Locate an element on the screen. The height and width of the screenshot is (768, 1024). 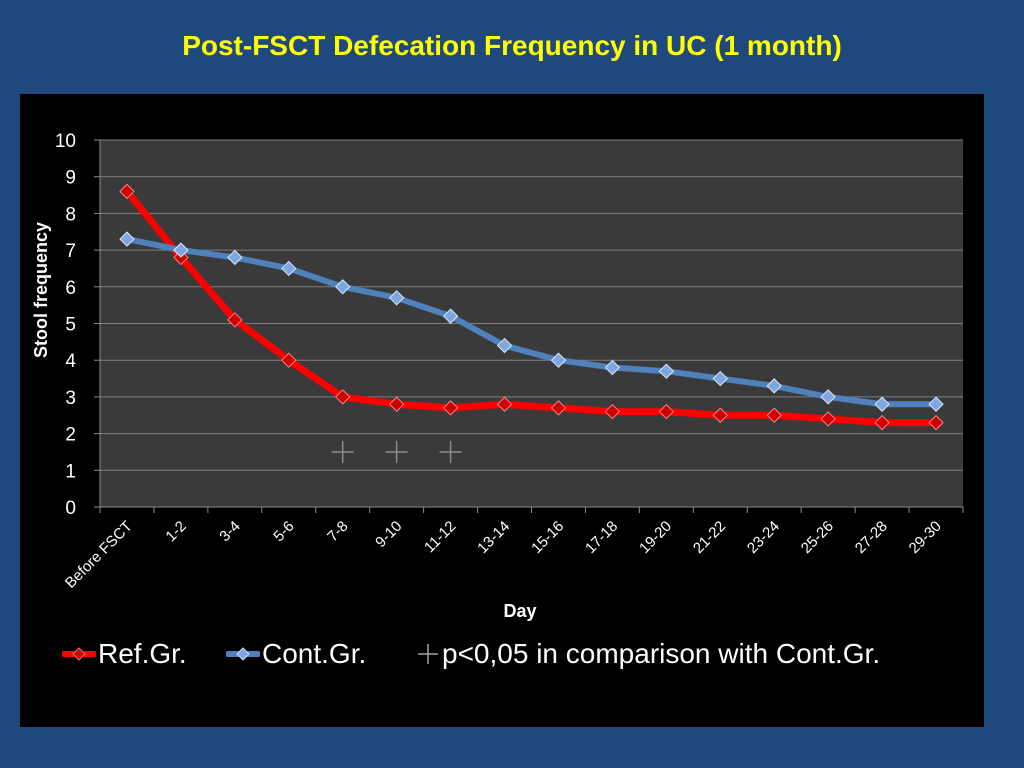
x-tick-label: 1-2 is located at coordinates (175, 531).